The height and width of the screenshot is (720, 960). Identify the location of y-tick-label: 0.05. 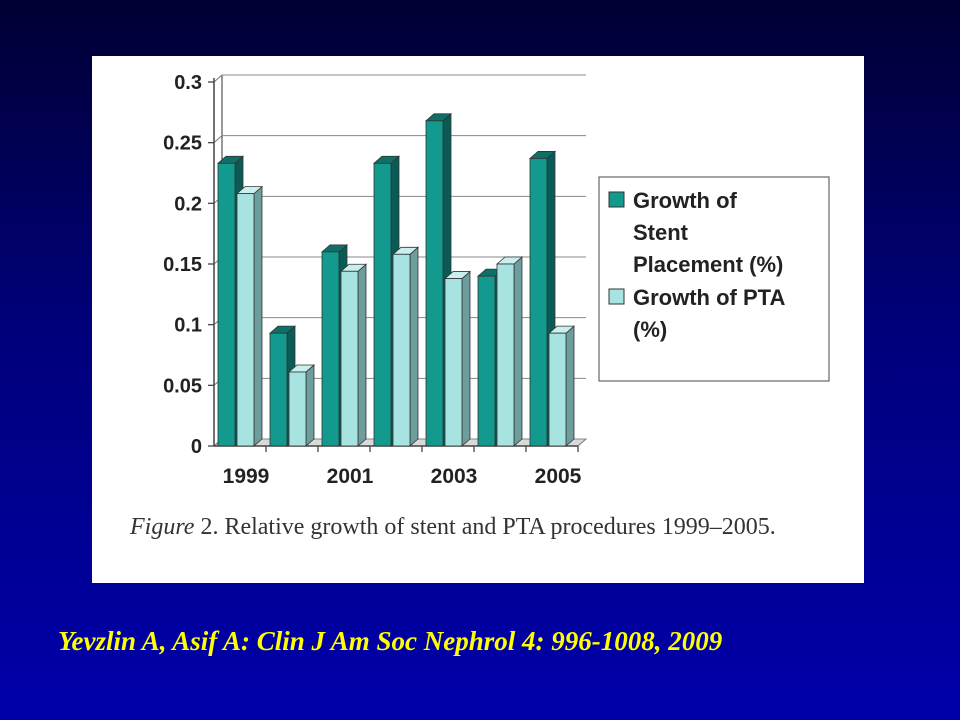
(182, 386).